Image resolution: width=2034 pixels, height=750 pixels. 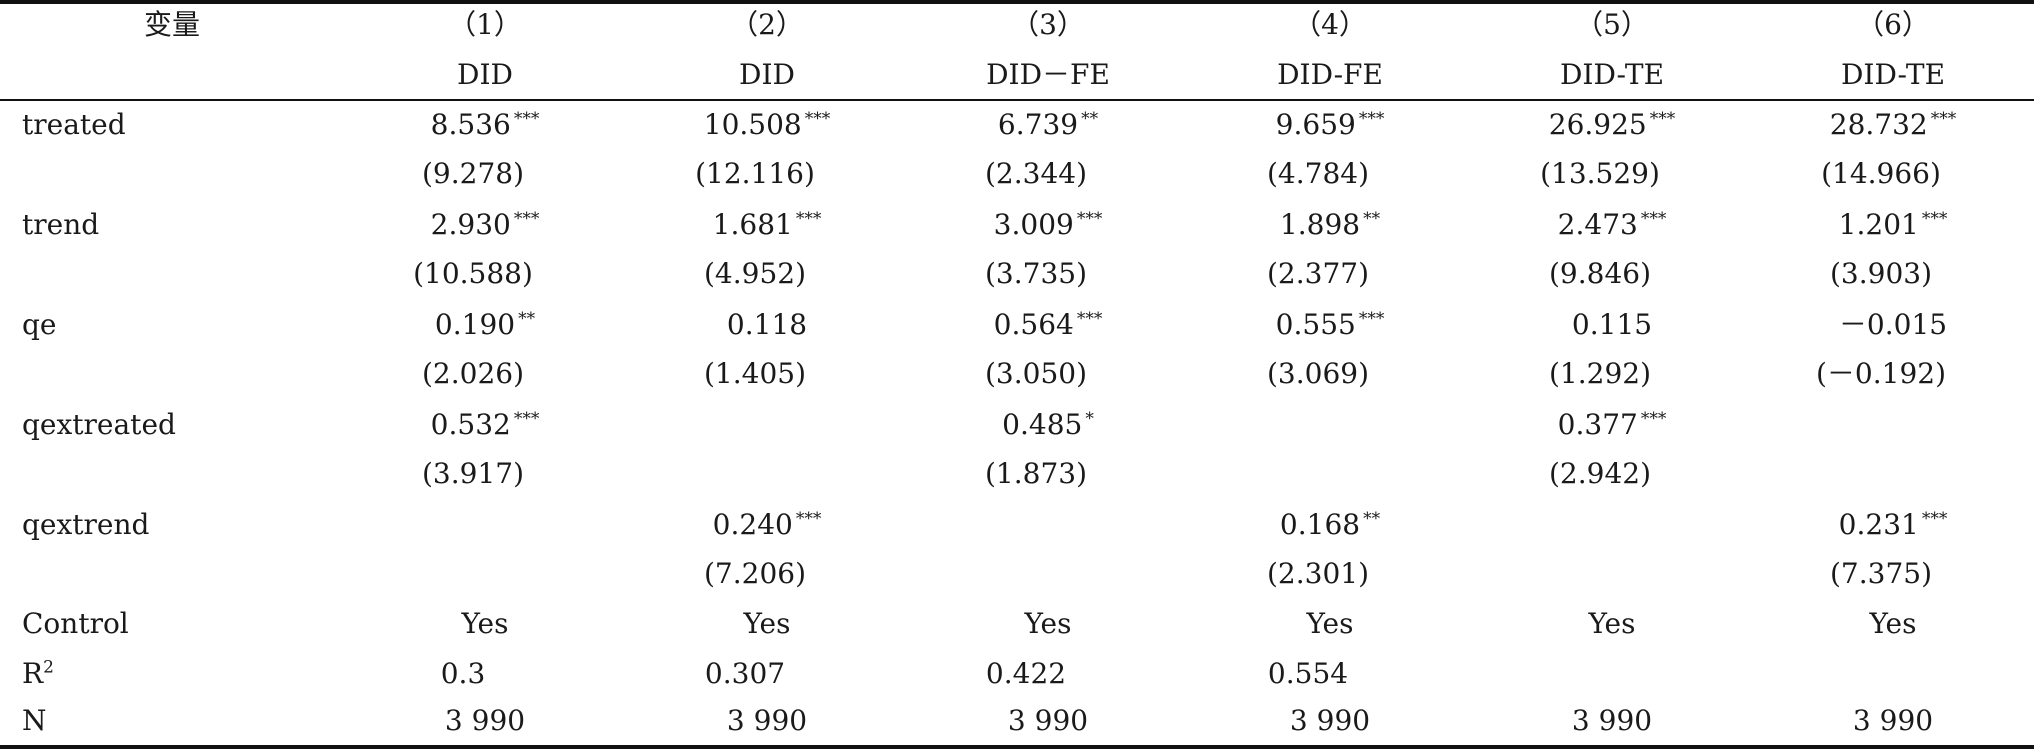 I want to click on t-statistic-cell: (2.344), so click(x=1036, y=173).